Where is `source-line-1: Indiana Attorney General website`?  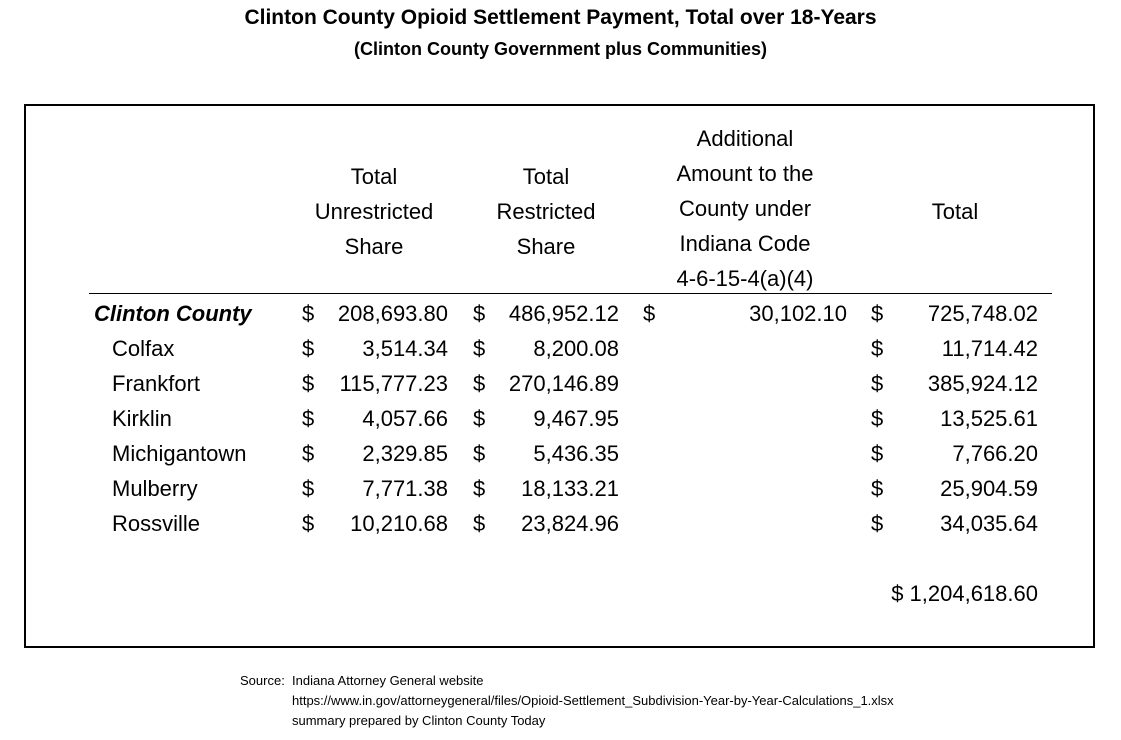
source-line-1: Indiana Attorney General website is located at coordinates (388, 680).